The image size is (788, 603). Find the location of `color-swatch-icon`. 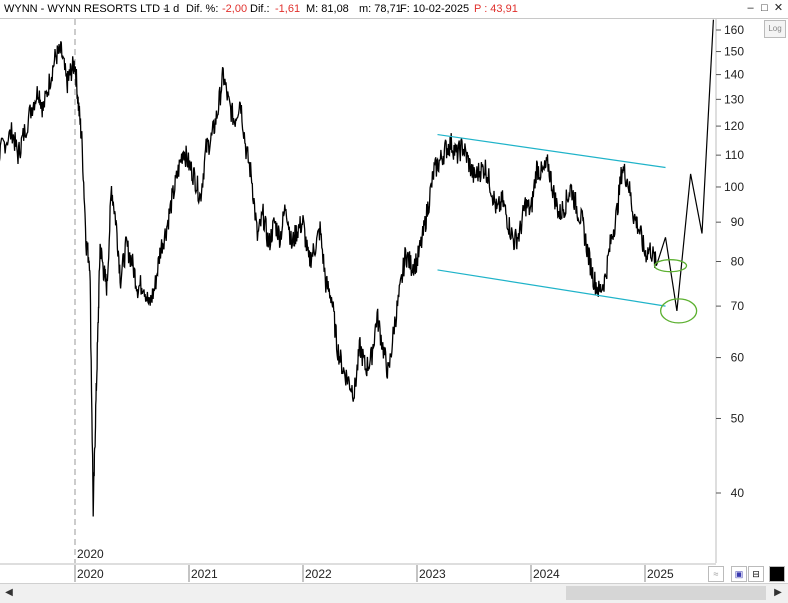

color-swatch-icon is located at coordinates (777, 574).